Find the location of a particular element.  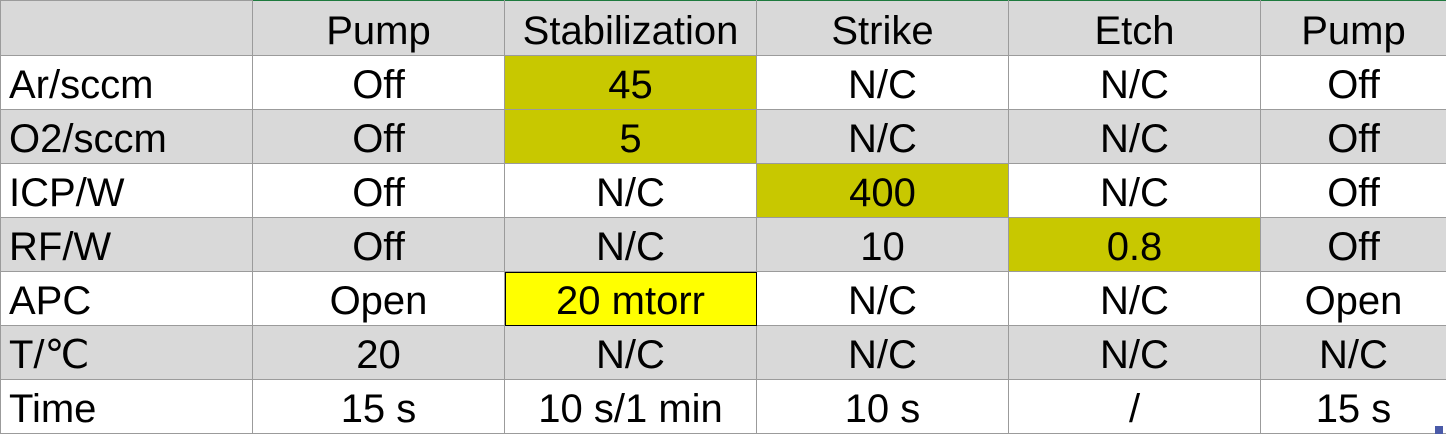

highlighted-cell: 45 is located at coordinates (630, 82).